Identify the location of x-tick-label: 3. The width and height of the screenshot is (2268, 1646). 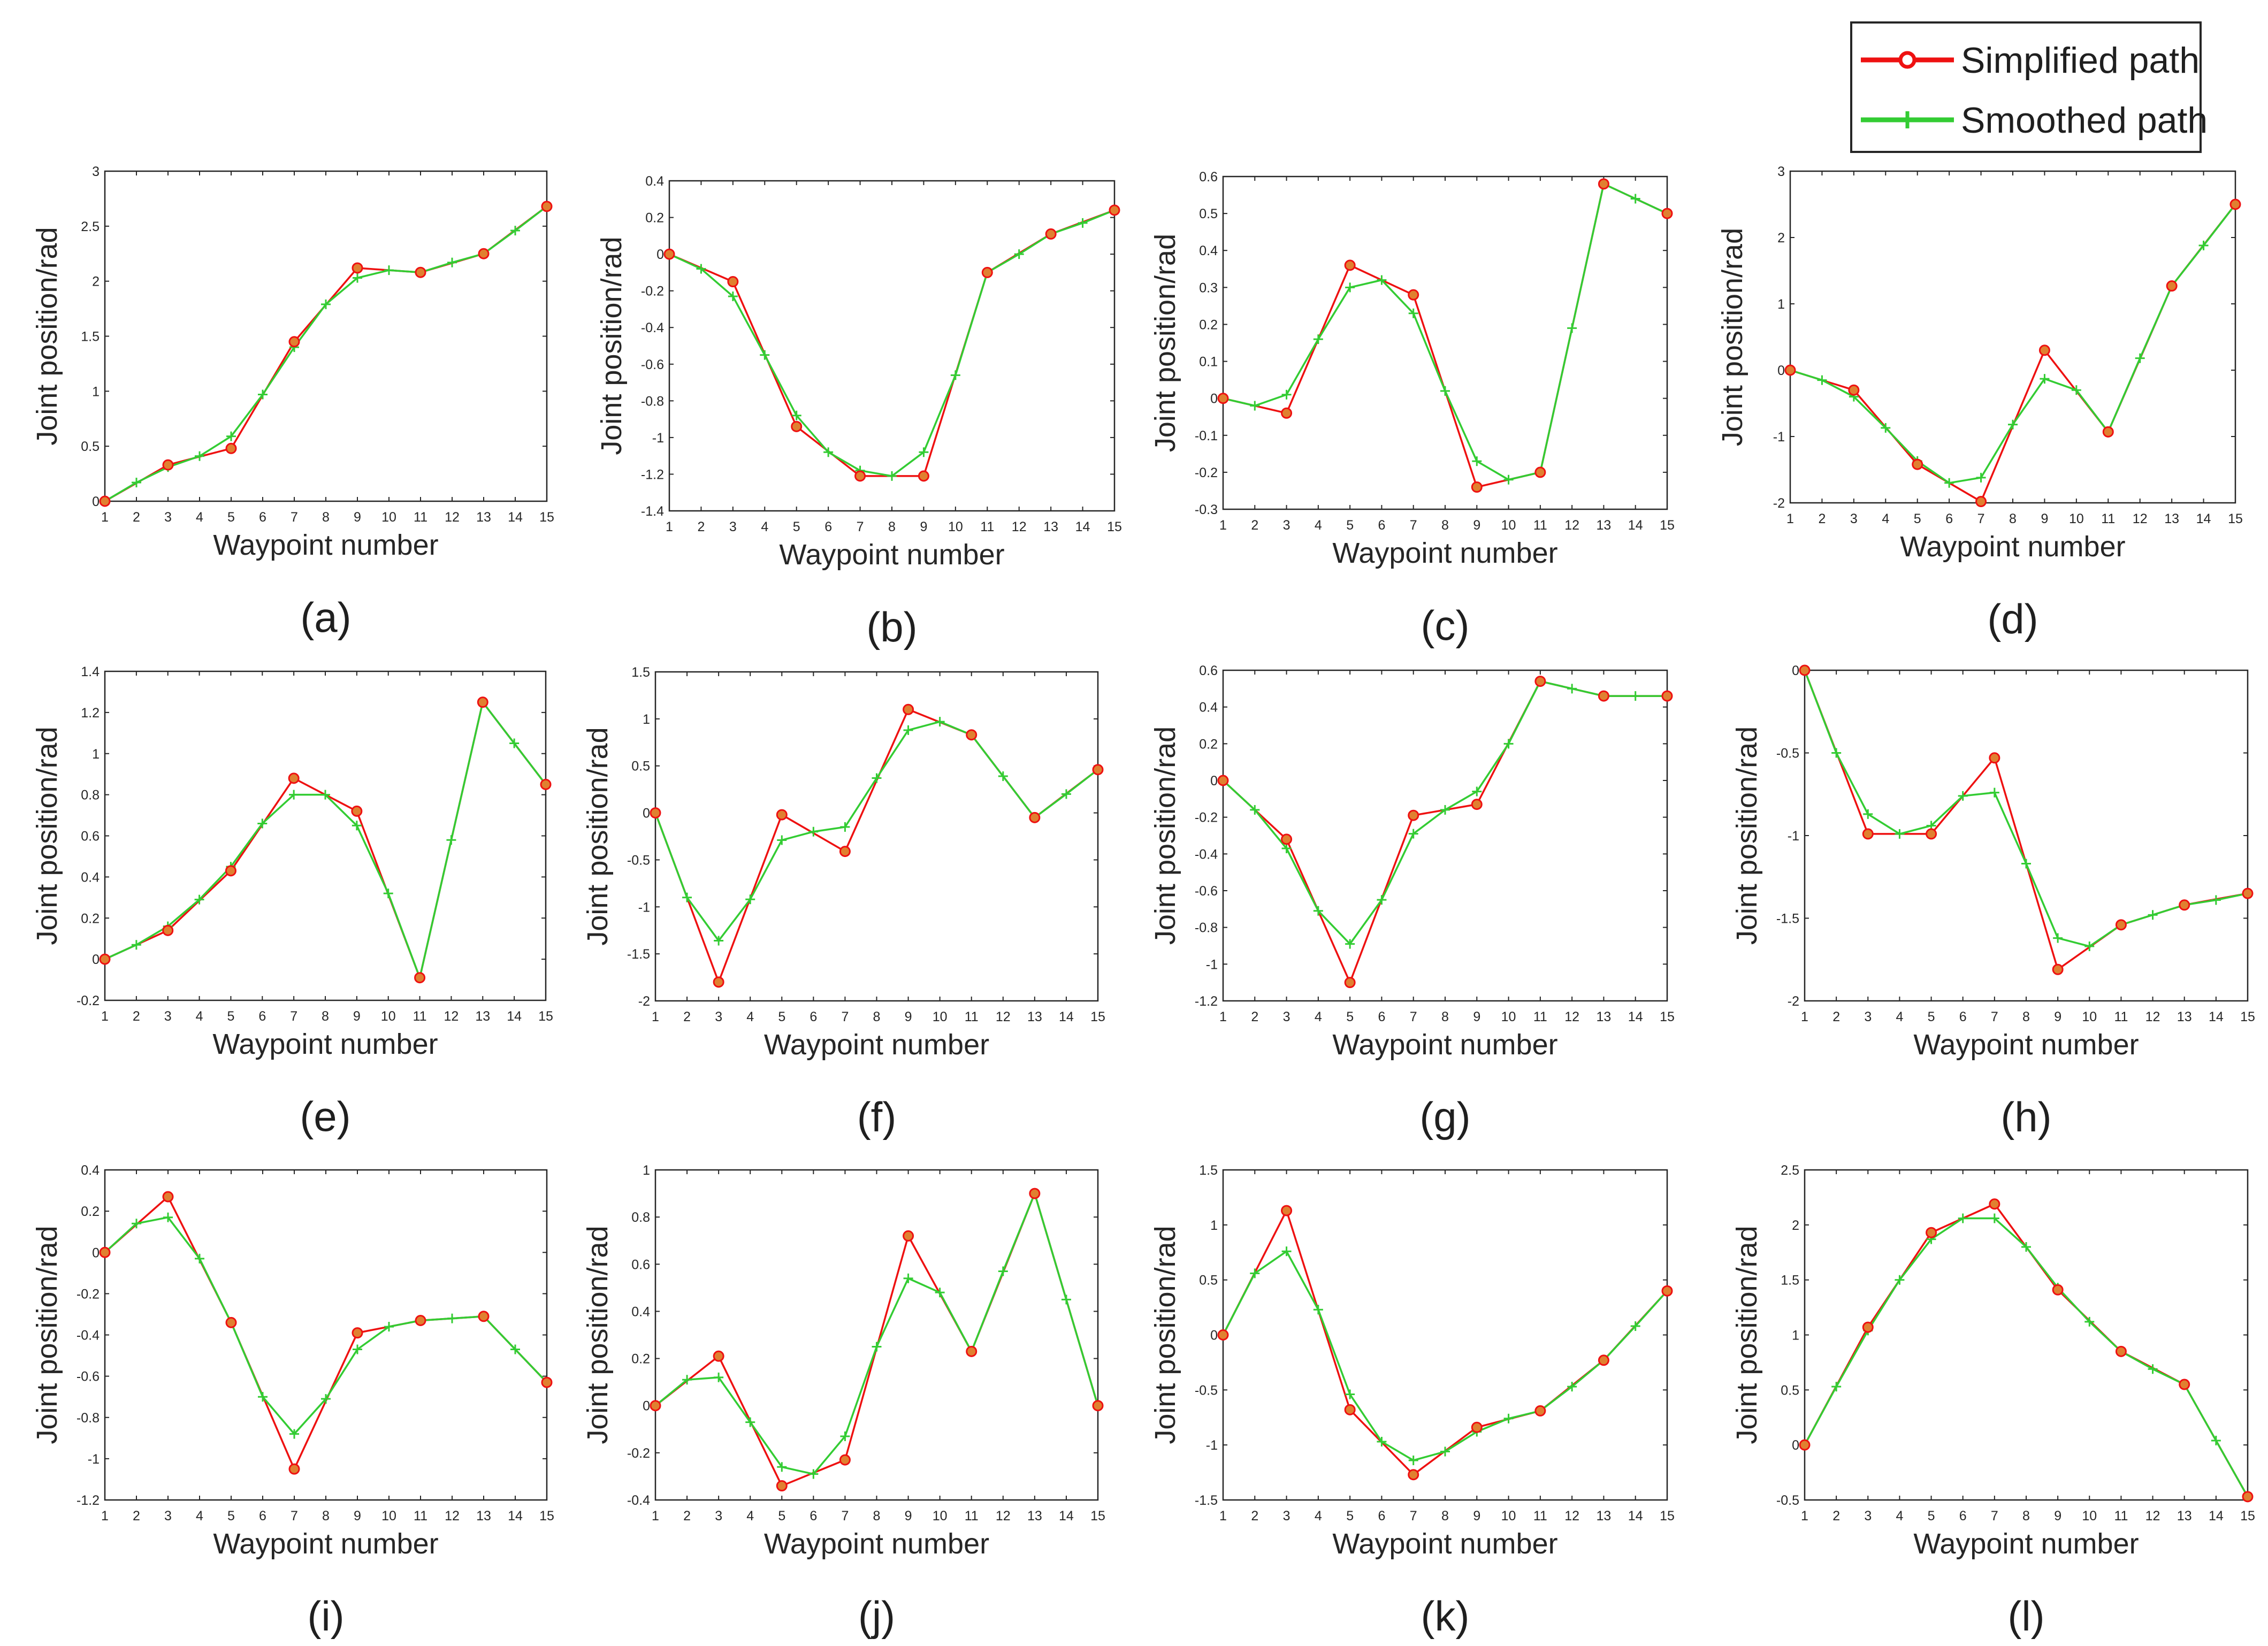
(168, 1516).